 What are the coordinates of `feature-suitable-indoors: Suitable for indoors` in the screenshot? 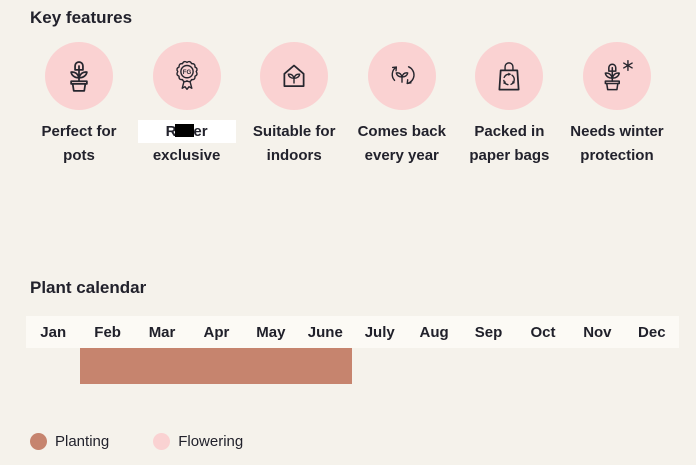 It's located at (294, 105).